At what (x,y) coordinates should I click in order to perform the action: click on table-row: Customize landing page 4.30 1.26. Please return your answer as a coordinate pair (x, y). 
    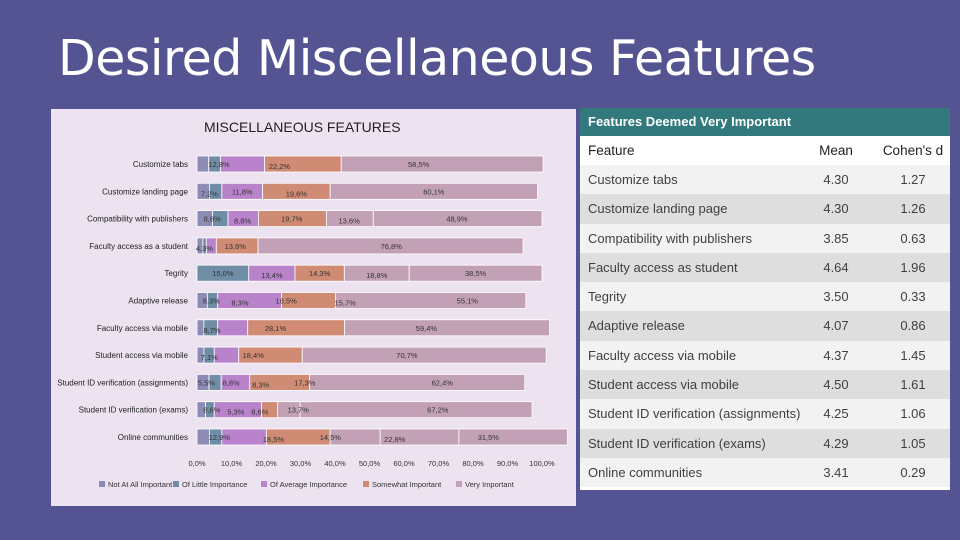
    Looking at the image, I should click on (765, 209).